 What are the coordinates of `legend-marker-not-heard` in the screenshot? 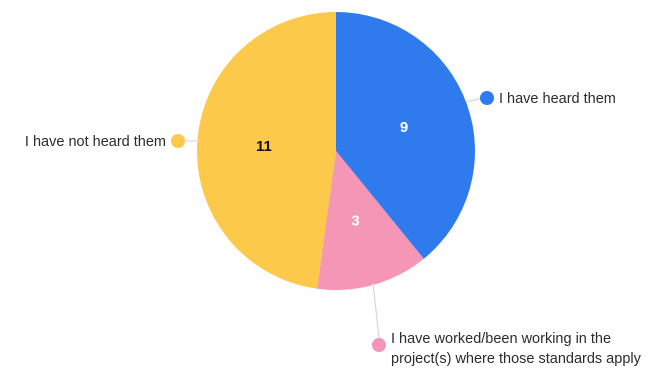 It's located at (178, 141).